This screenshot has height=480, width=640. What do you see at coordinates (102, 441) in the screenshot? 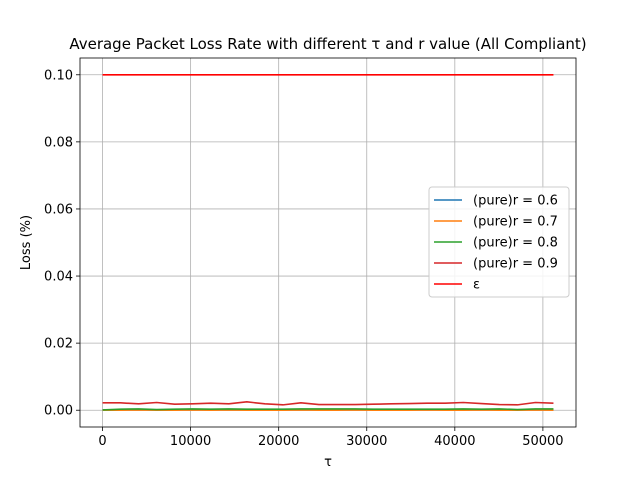
I see `x-tick-label: 0` at bounding box center [102, 441].